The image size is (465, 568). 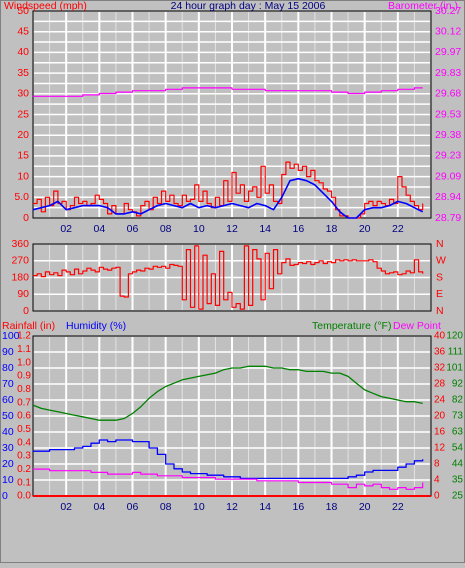 I want to click on direction-tick-label: 180, so click(x=20, y=277).